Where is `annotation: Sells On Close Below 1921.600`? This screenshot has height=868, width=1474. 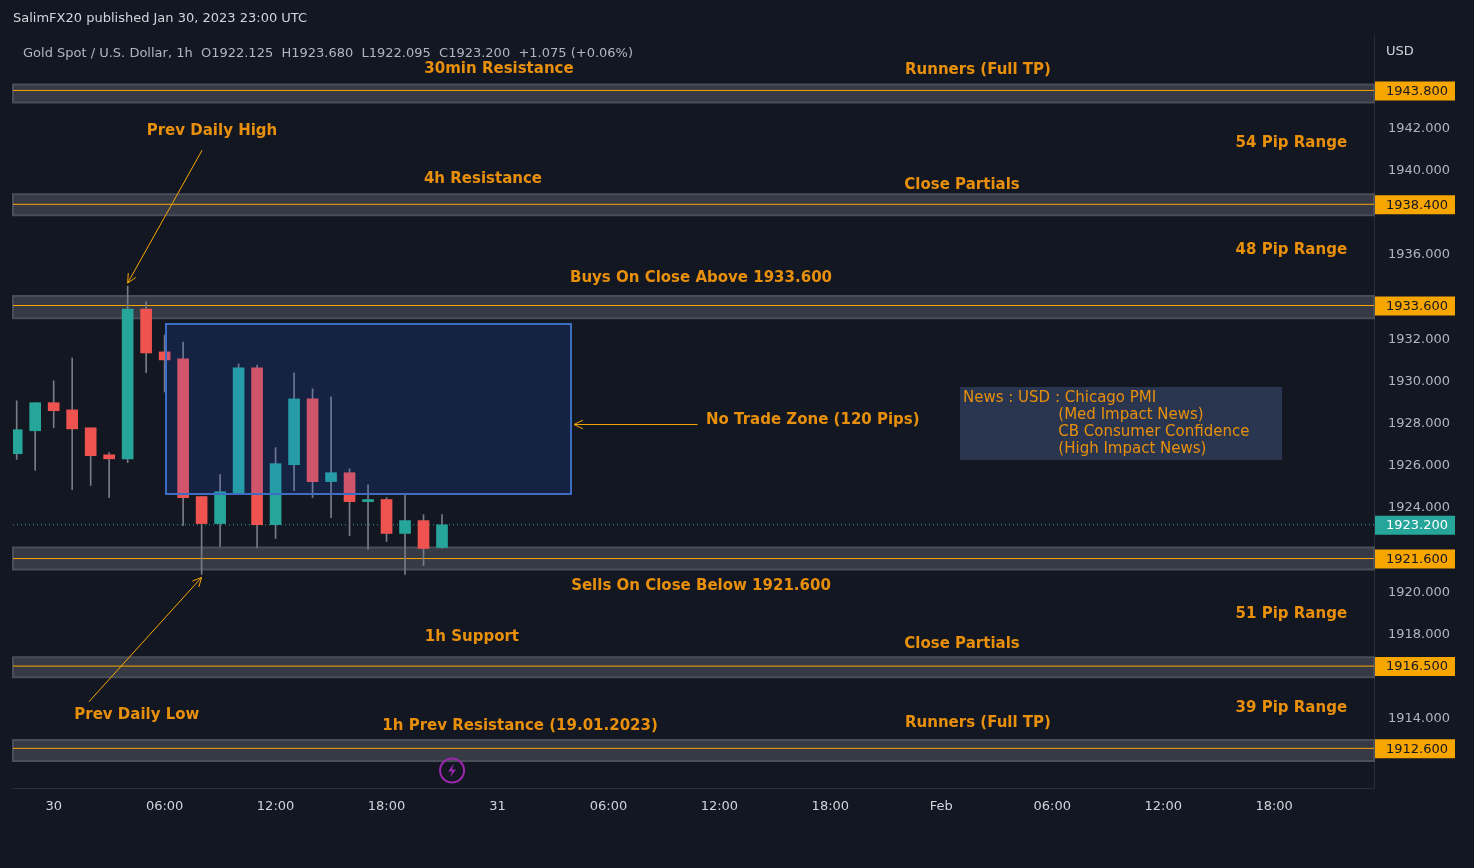 annotation: Sells On Close Below 1921.600 is located at coordinates (701, 584).